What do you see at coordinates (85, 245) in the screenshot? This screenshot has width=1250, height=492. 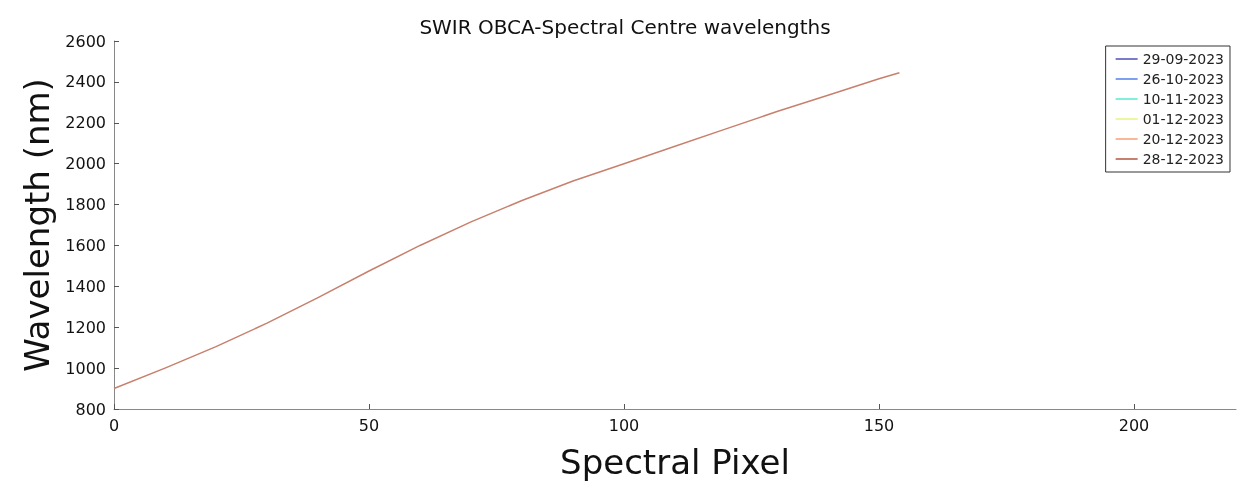 I see `y-tick-label: 1600` at bounding box center [85, 245].